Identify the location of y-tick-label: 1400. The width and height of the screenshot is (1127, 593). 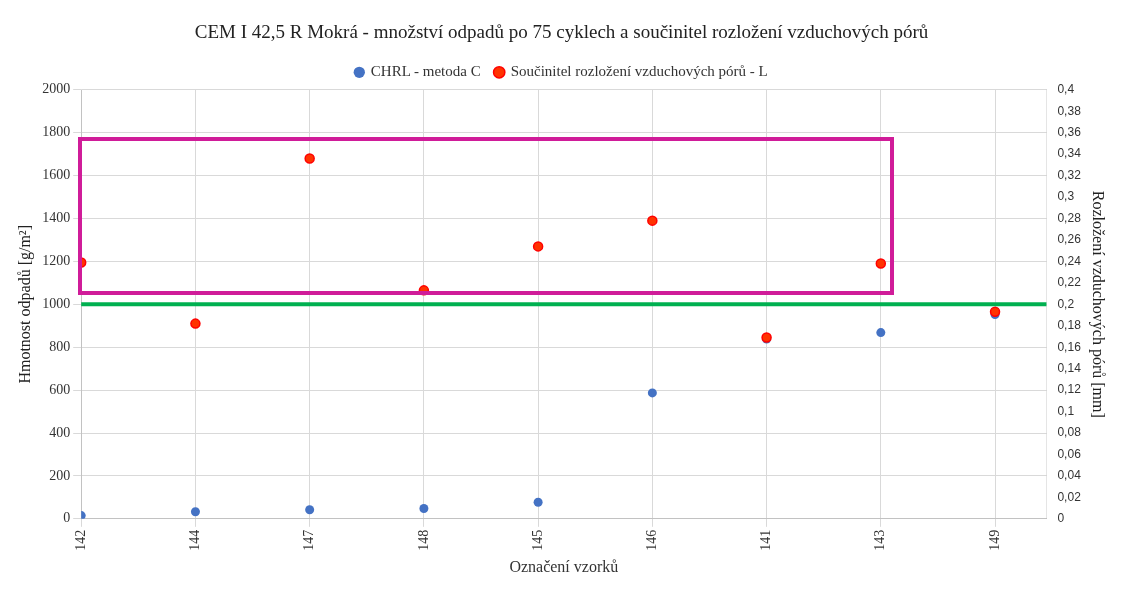
(56, 218).